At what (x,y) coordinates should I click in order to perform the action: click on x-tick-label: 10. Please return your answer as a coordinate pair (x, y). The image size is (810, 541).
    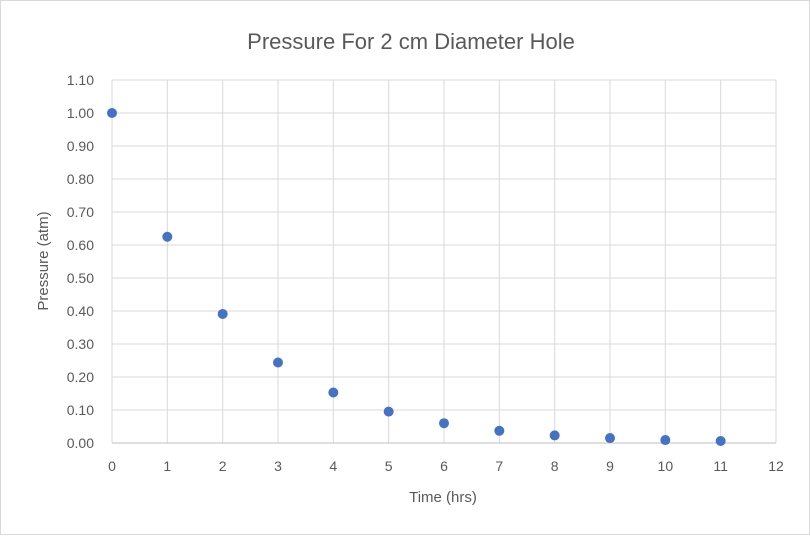
    Looking at the image, I should click on (666, 466).